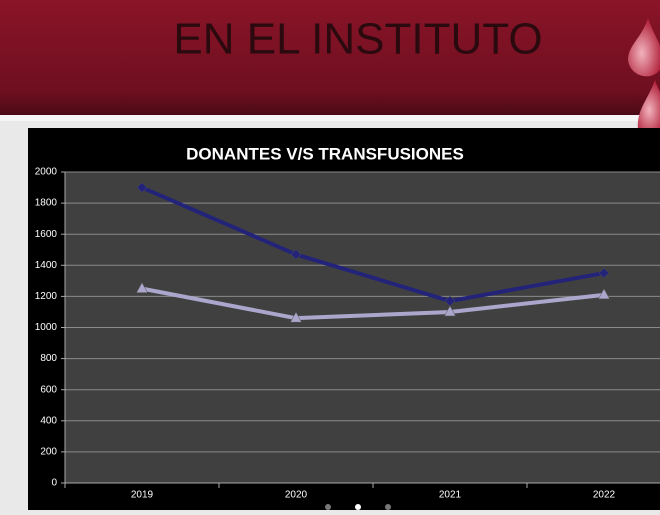 This screenshot has width=660, height=515. Describe the element at coordinates (357, 39) in the screenshot. I see `slide-title: EN EL INSTITUTO` at that location.